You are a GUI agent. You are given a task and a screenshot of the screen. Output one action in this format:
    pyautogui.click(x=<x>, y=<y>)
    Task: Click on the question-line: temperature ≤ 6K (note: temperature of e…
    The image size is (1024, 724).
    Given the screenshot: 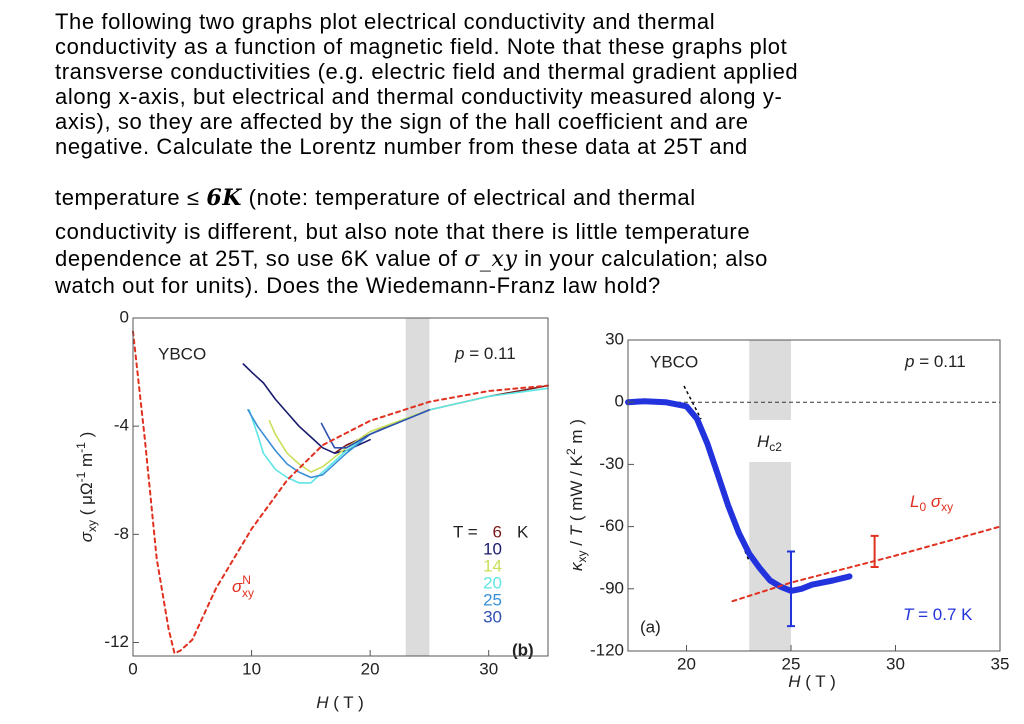 What is the action you would take?
    pyautogui.click(x=375, y=198)
    